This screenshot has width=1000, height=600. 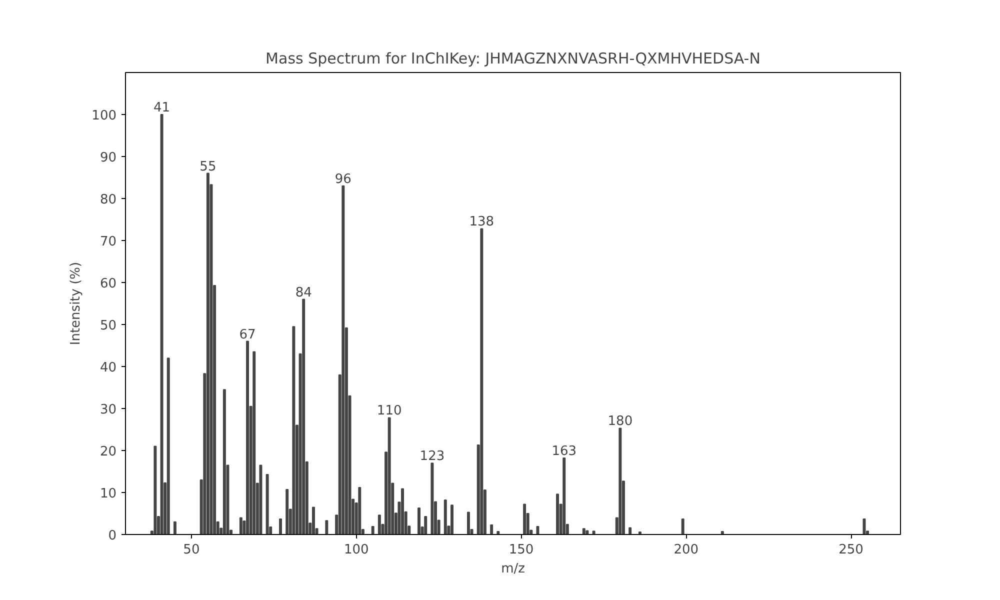 What do you see at coordinates (303, 292) in the screenshot?
I see `annotation: 84` at bounding box center [303, 292].